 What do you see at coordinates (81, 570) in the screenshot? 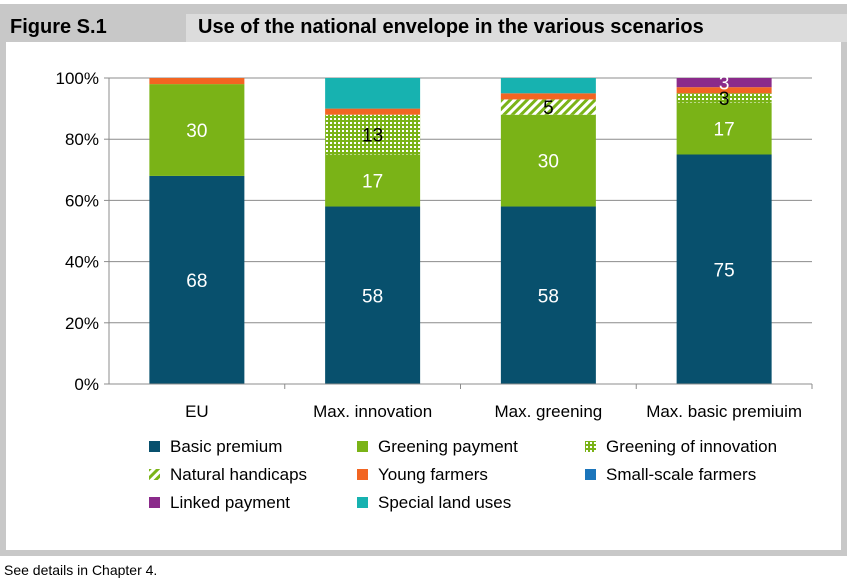
I see `figure-note: See details in Chapter 4.` at bounding box center [81, 570].